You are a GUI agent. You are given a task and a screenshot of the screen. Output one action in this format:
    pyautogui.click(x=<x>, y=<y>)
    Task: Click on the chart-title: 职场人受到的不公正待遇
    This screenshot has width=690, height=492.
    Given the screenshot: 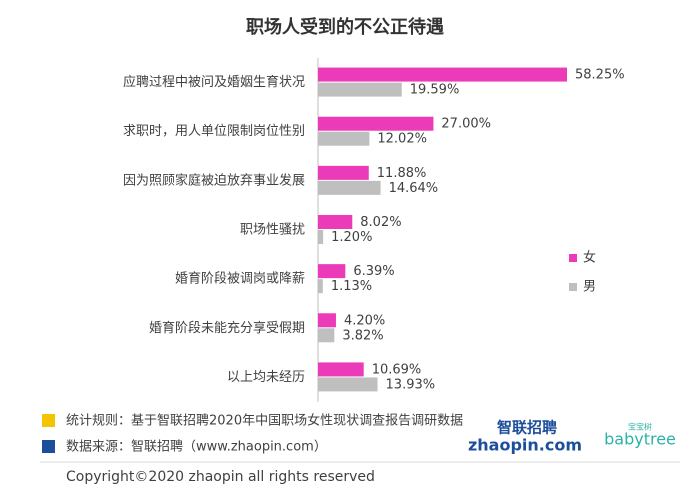 What is the action you would take?
    pyautogui.click(x=345, y=27)
    